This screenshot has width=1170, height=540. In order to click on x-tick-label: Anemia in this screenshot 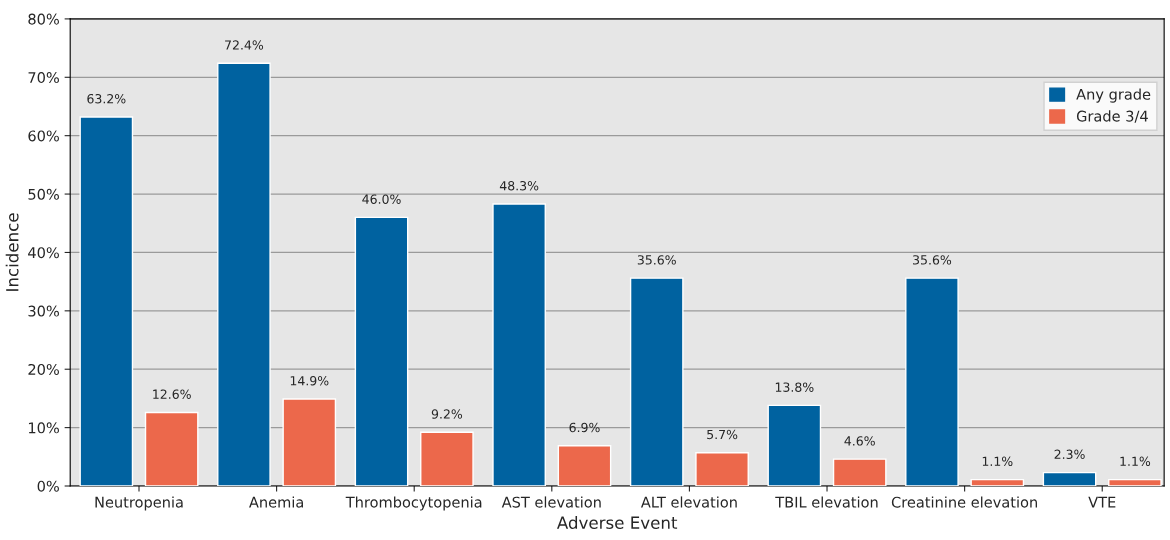, I will do `click(276, 502)`.